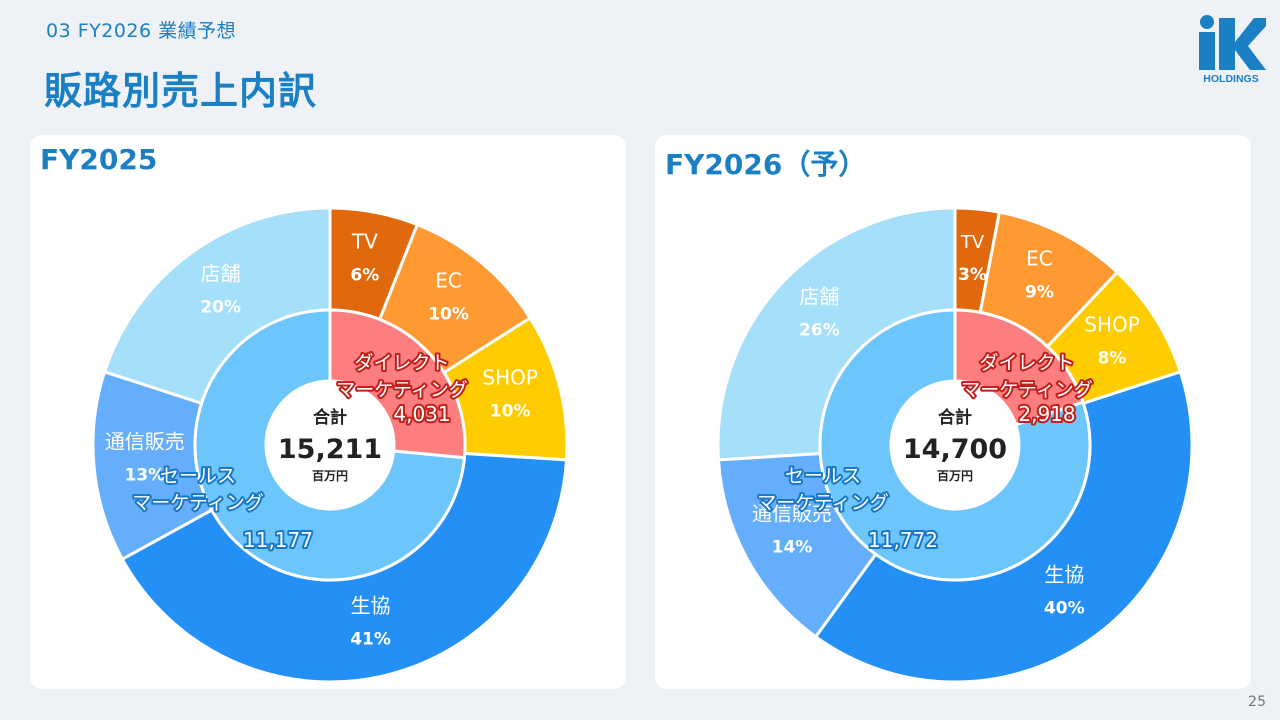  What do you see at coordinates (1039, 292) in the screenshot?
I see `outer-percent-ec: 9%` at bounding box center [1039, 292].